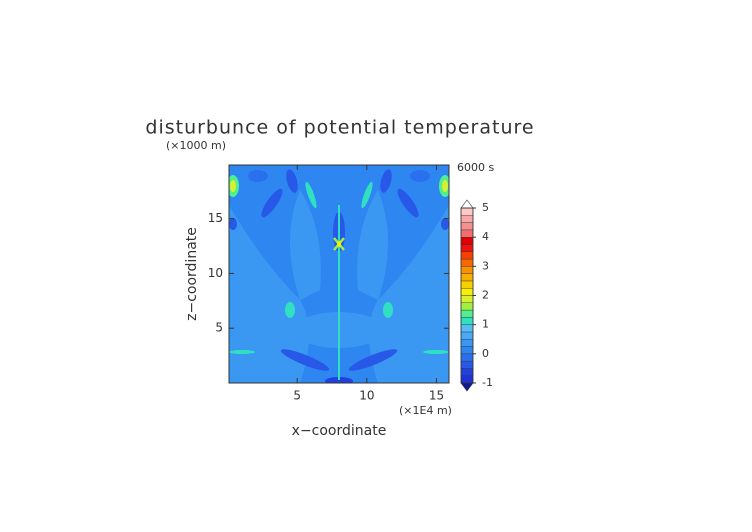  I want to click on time-label: 6000 s, so click(475, 167).